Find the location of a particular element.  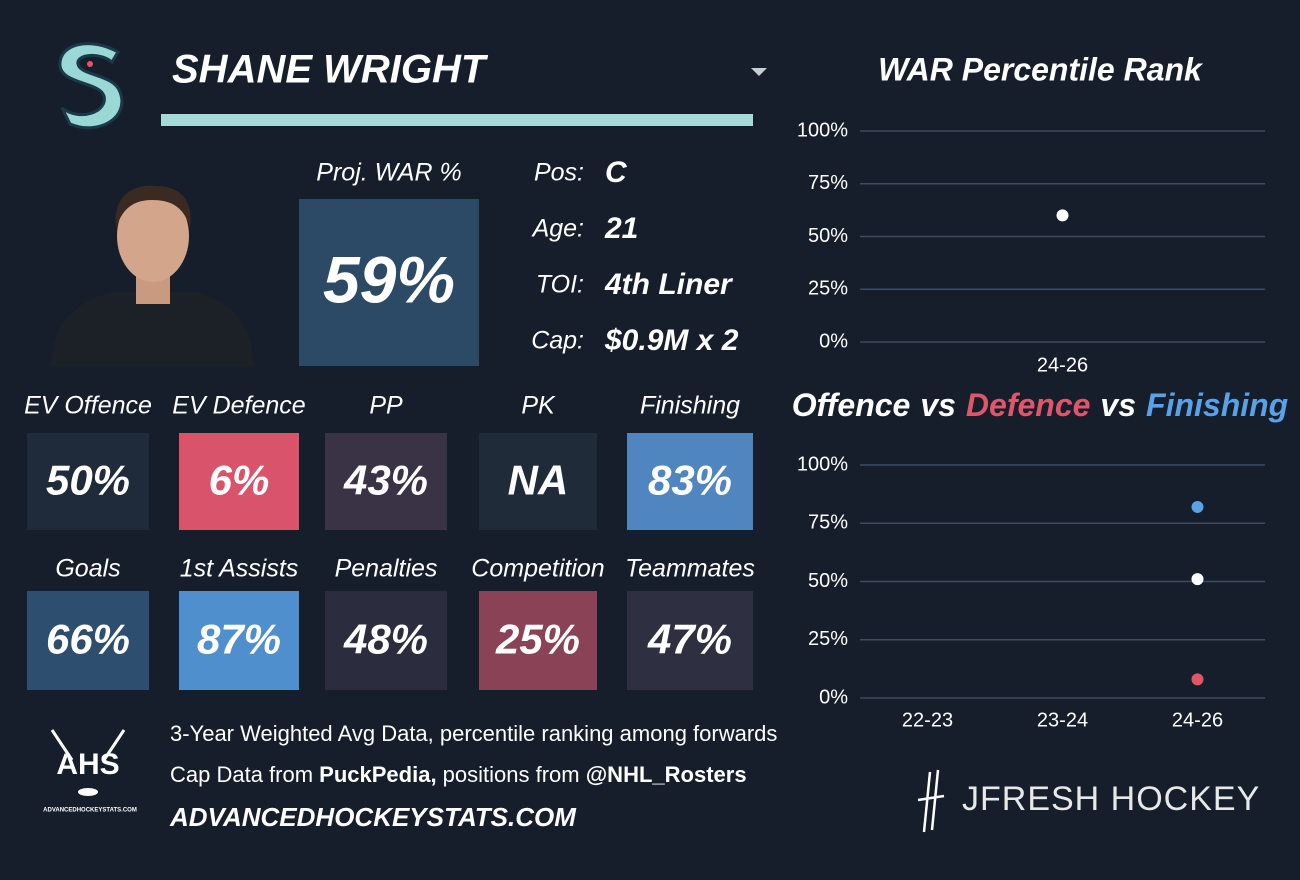

bio-label: TOI: is located at coordinates (560, 285).